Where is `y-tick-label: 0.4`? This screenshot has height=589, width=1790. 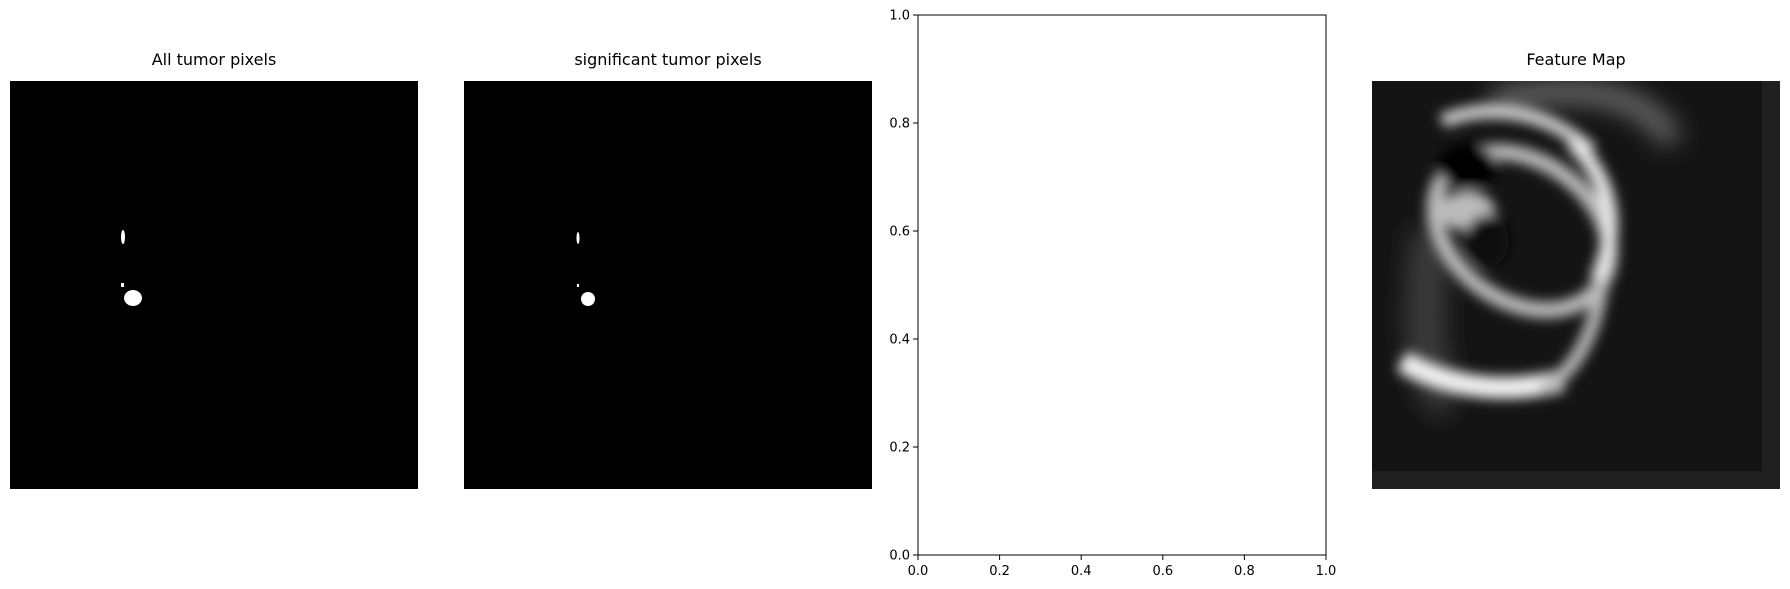
y-tick-label: 0.4 is located at coordinates (899, 340).